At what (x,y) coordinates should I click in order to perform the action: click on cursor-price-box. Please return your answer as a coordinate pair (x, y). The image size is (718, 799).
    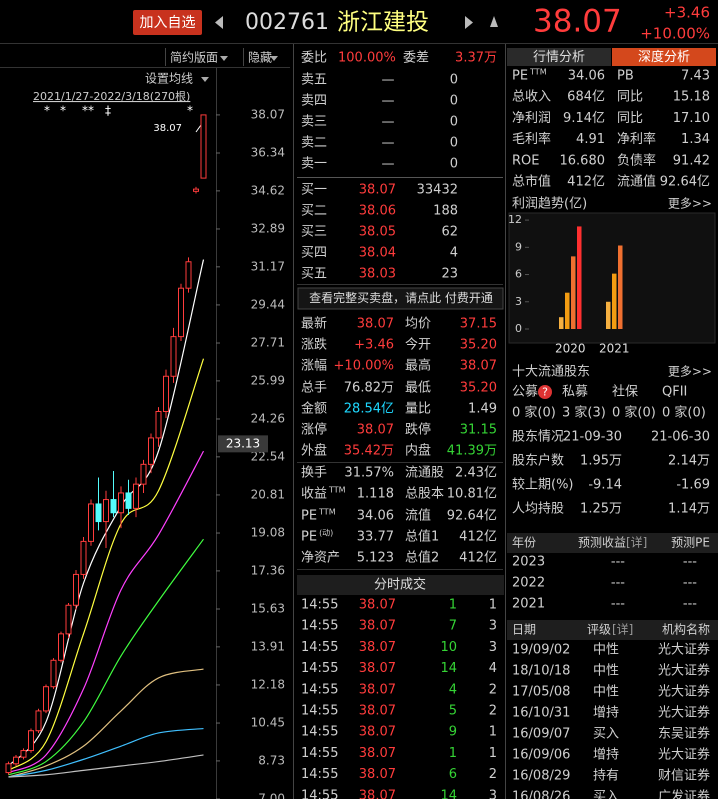
    Looking at the image, I should click on (243, 444).